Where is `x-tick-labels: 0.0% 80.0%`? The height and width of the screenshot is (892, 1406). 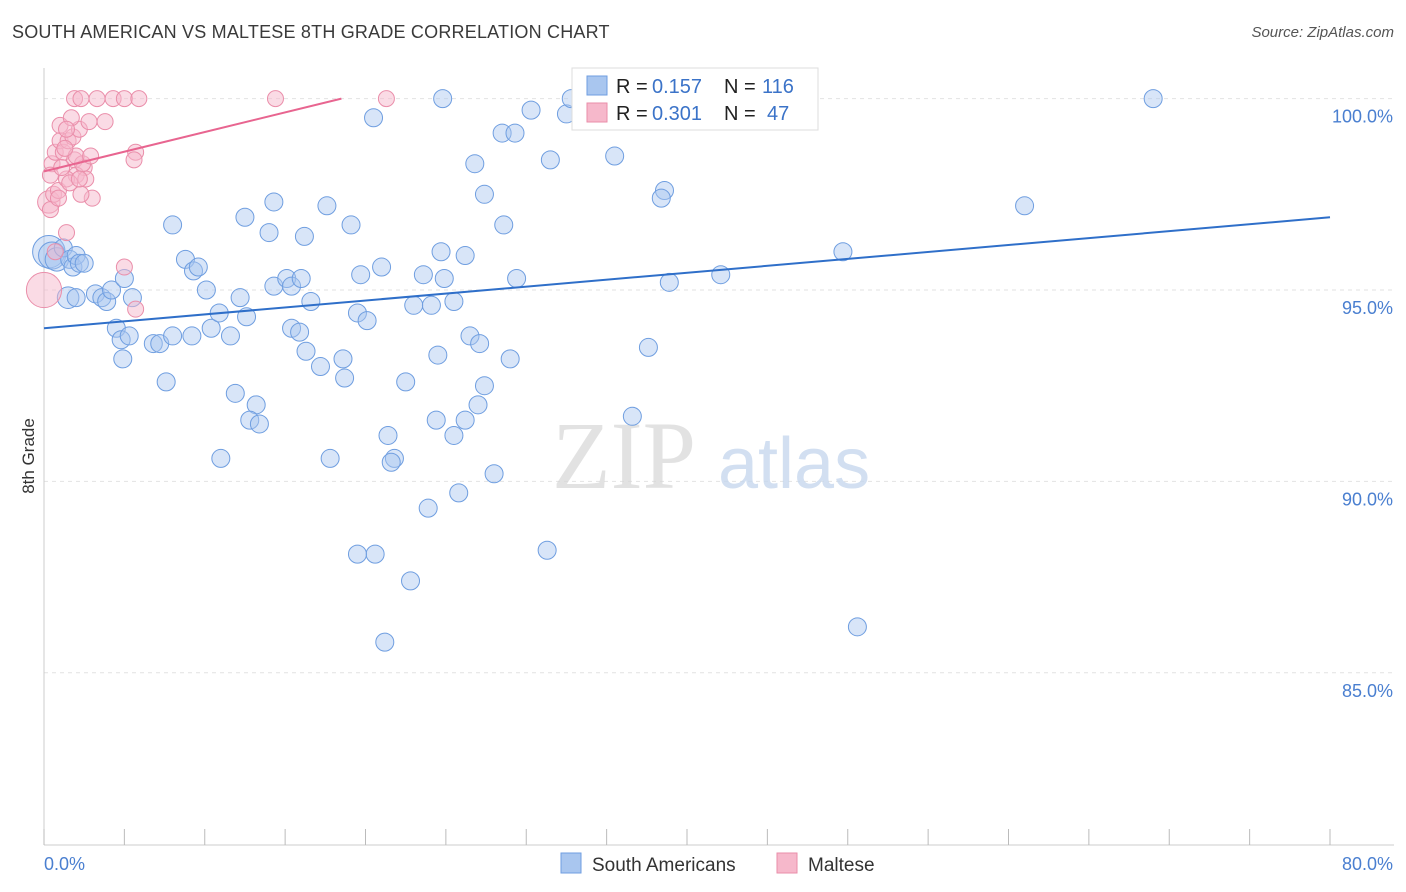
x-tick-labels: 0.0% 80.0% is located at coordinates (718, 864).